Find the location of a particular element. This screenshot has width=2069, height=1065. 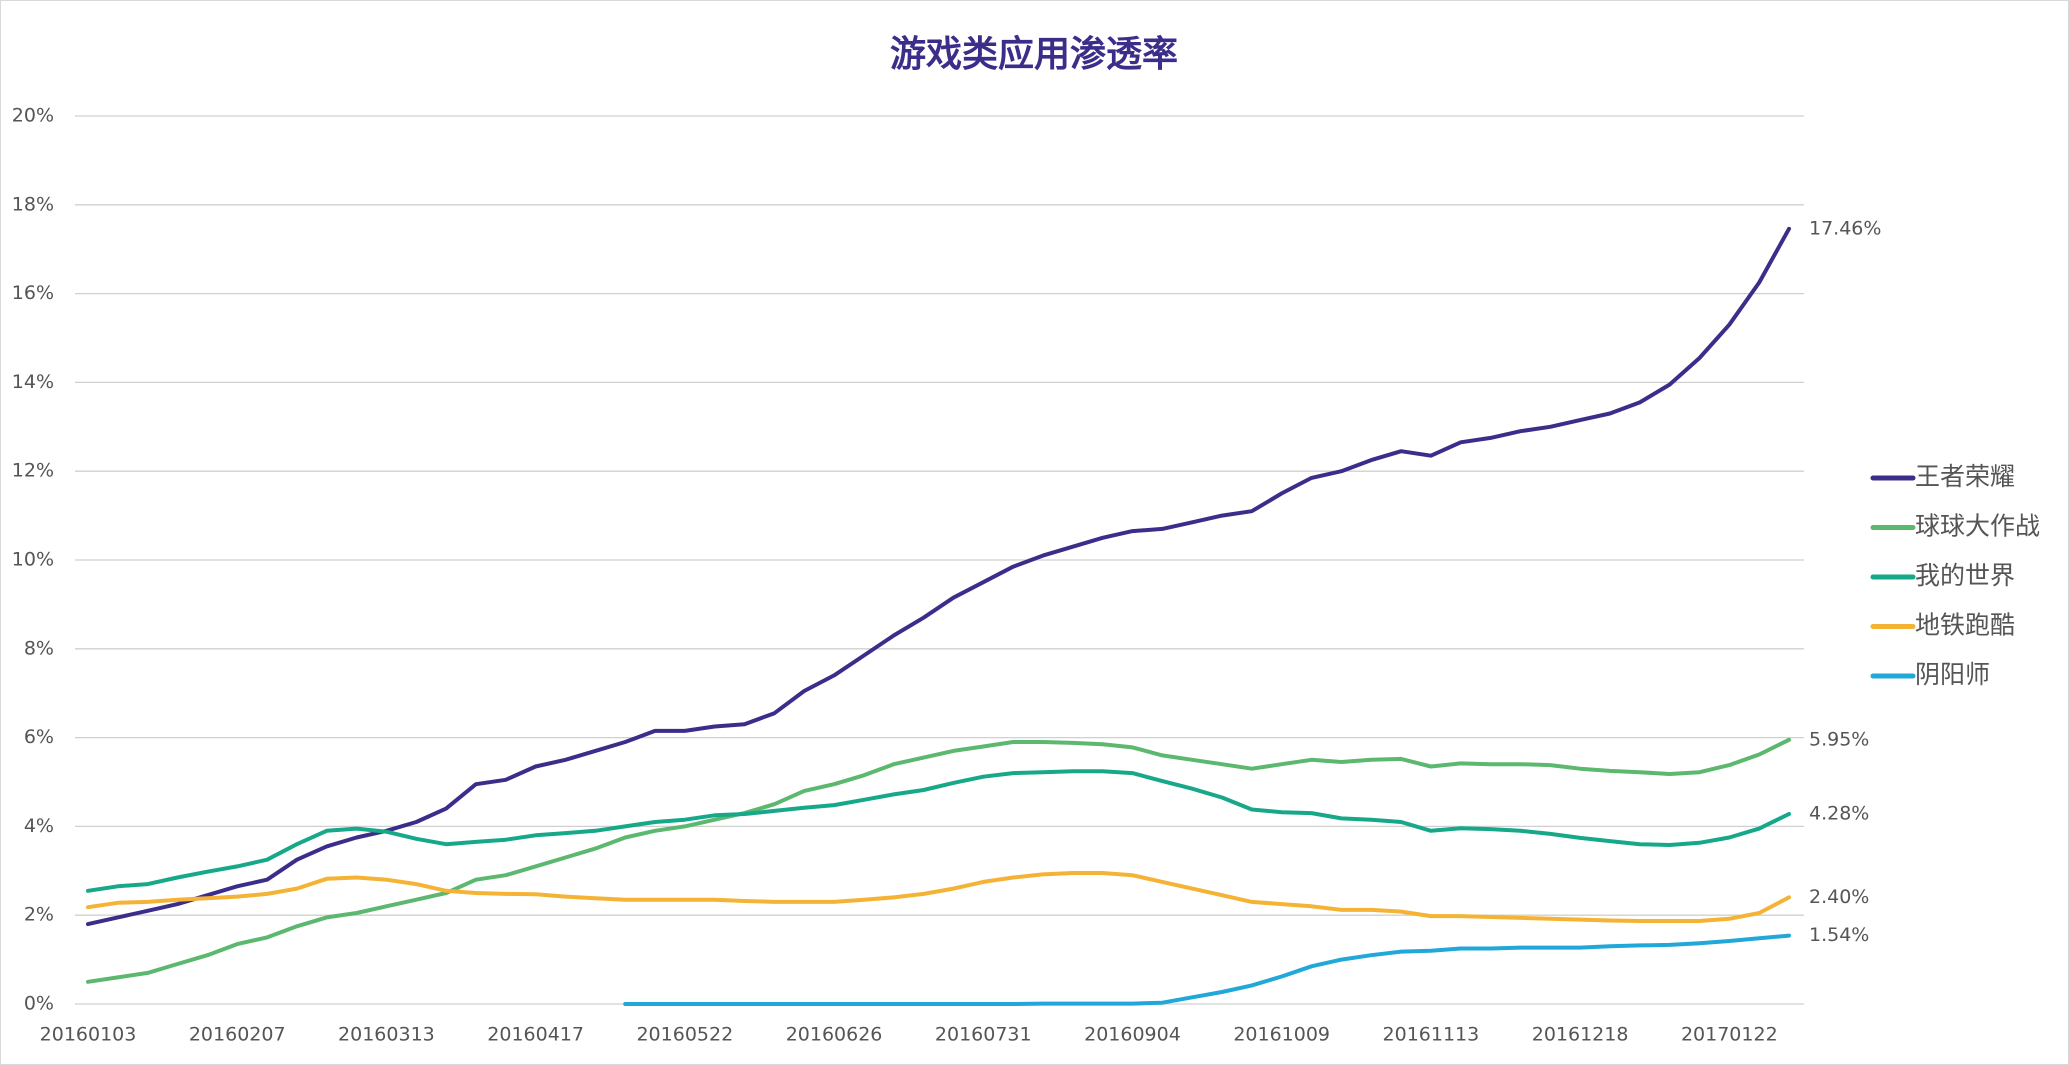

legend-label: 我的世界 is located at coordinates (1965, 575).